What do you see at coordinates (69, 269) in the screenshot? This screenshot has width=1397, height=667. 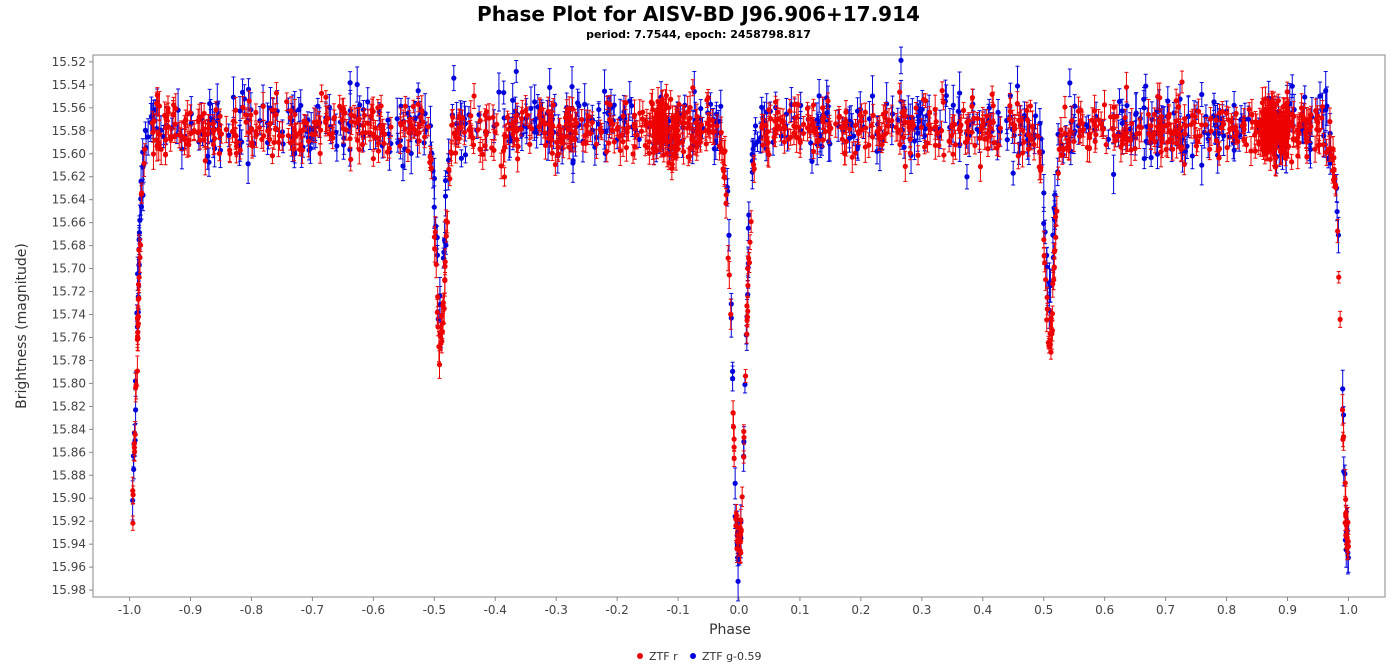 I see `y-tick-label: 15.70` at bounding box center [69, 269].